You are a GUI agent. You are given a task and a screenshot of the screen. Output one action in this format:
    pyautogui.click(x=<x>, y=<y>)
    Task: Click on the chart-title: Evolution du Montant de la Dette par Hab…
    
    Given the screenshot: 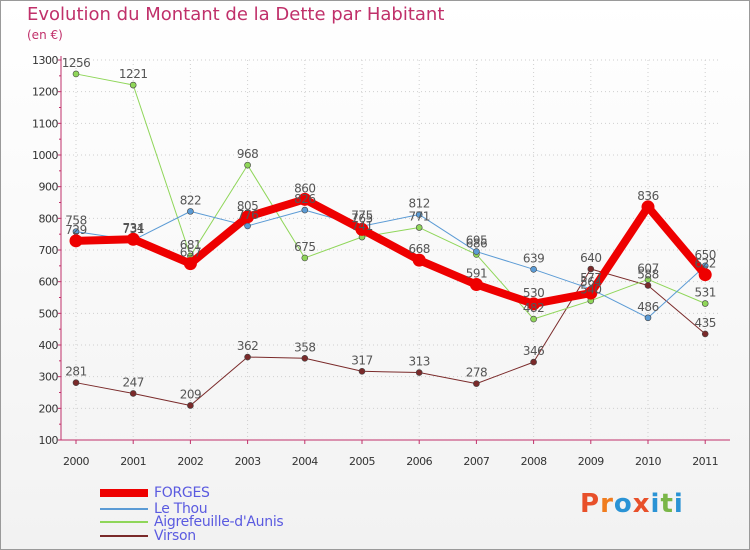 What is the action you would take?
    pyautogui.click(x=236, y=14)
    